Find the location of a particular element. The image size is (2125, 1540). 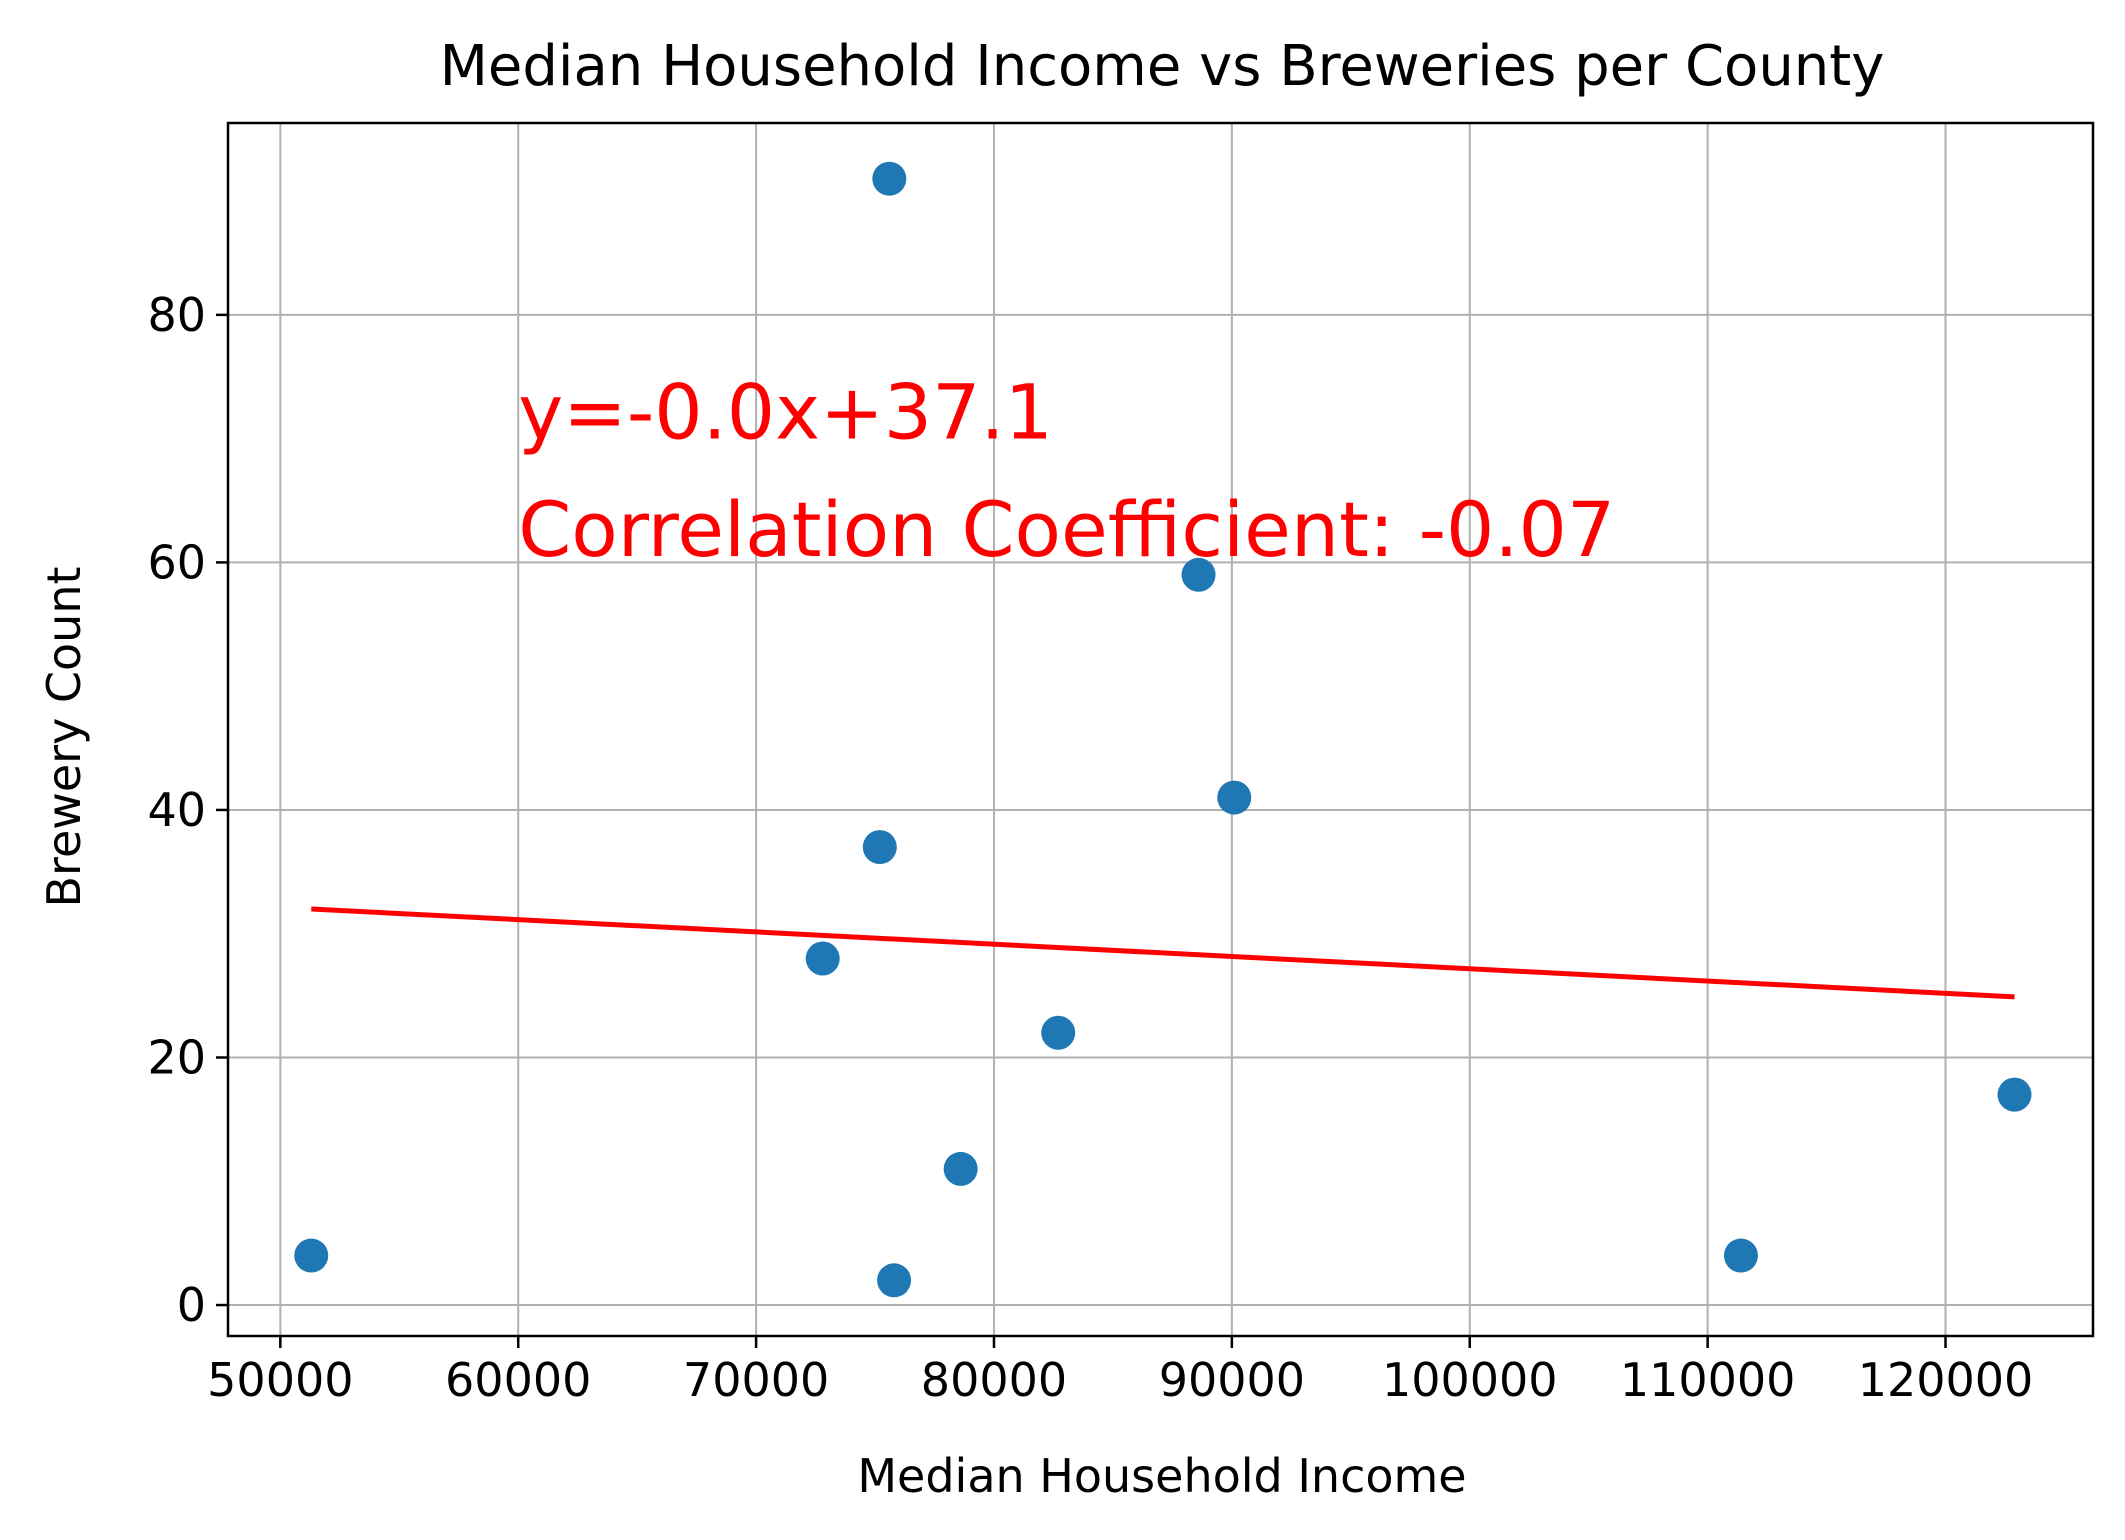

regression-equation: y=-0.0x+37.1 is located at coordinates (785, 412).